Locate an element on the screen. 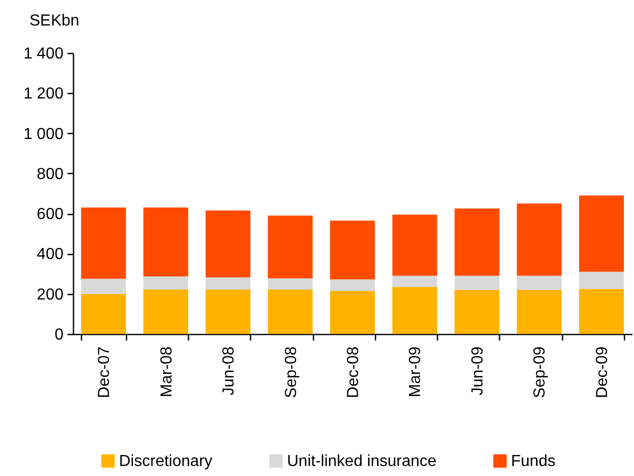 Image resolution: width=634 pixels, height=476 pixels. x-tick-label: Dec-08 is located at coordinates (353, 372).